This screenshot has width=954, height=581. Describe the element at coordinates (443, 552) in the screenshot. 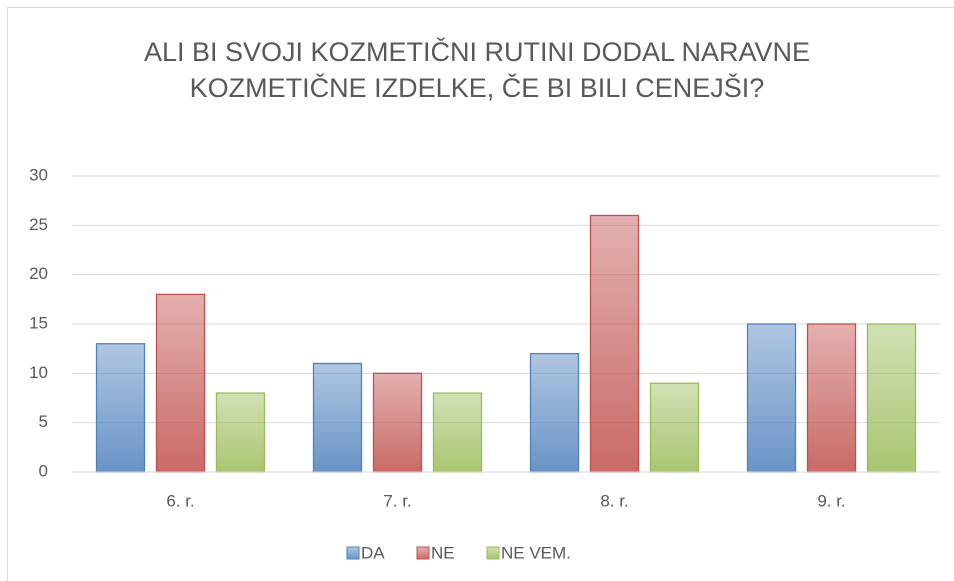

I see `legend-label: NE` at that location.